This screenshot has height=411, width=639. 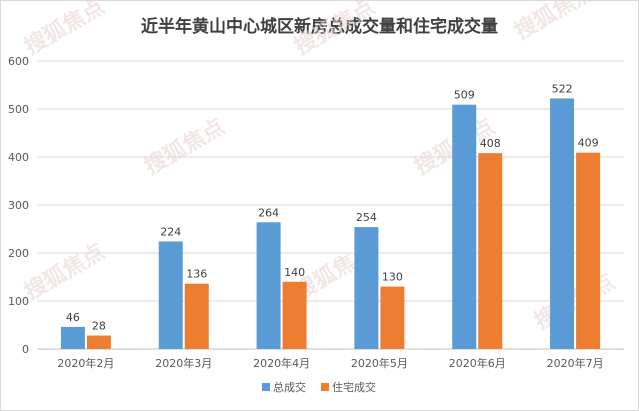 I want to click on legend-swatch-residential, so click(x=325, y=387).